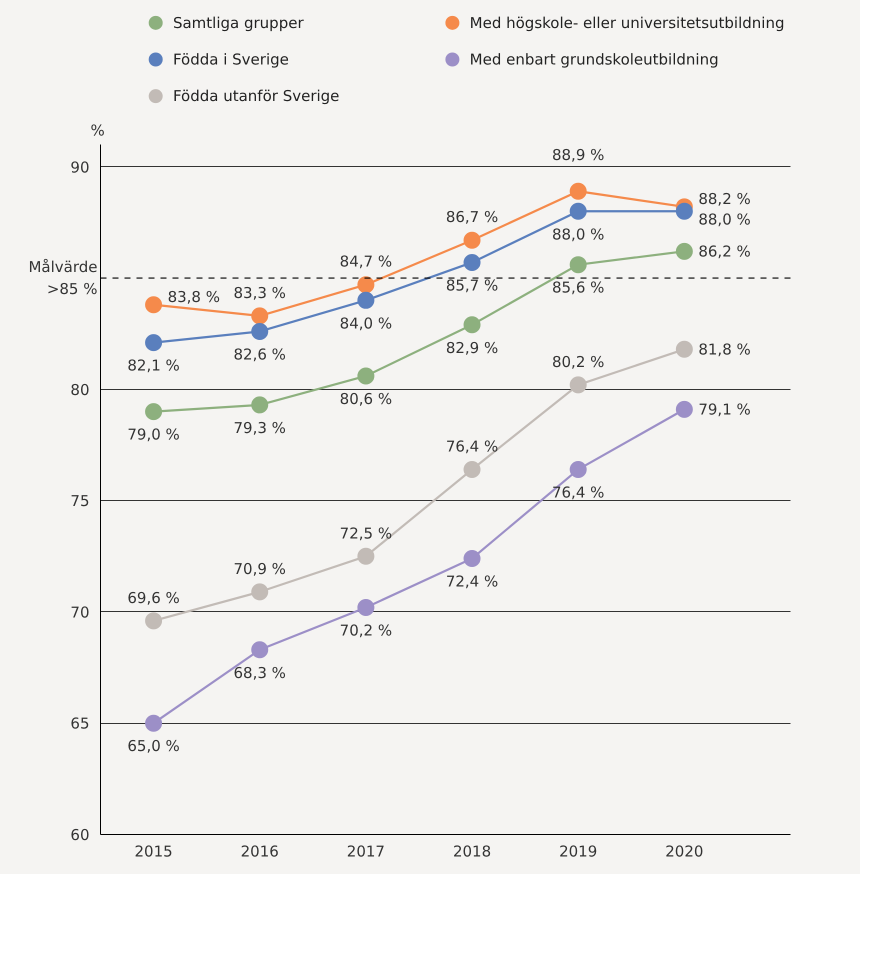 This screenshot has height=960, width=871. What do you see at coordinates (724, 409) in the screenshot?
I see `data-label: 79,1 %` at bounding box center [724, 409].